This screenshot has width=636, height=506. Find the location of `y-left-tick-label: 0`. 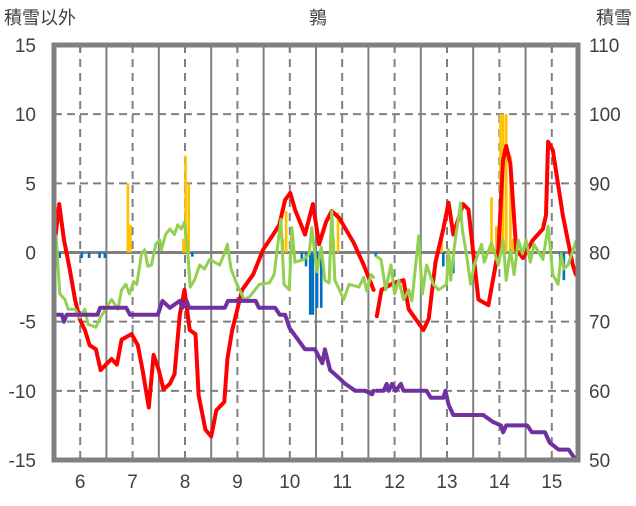

y-left-tick-label: 0 is located at coordinates (30, 254).